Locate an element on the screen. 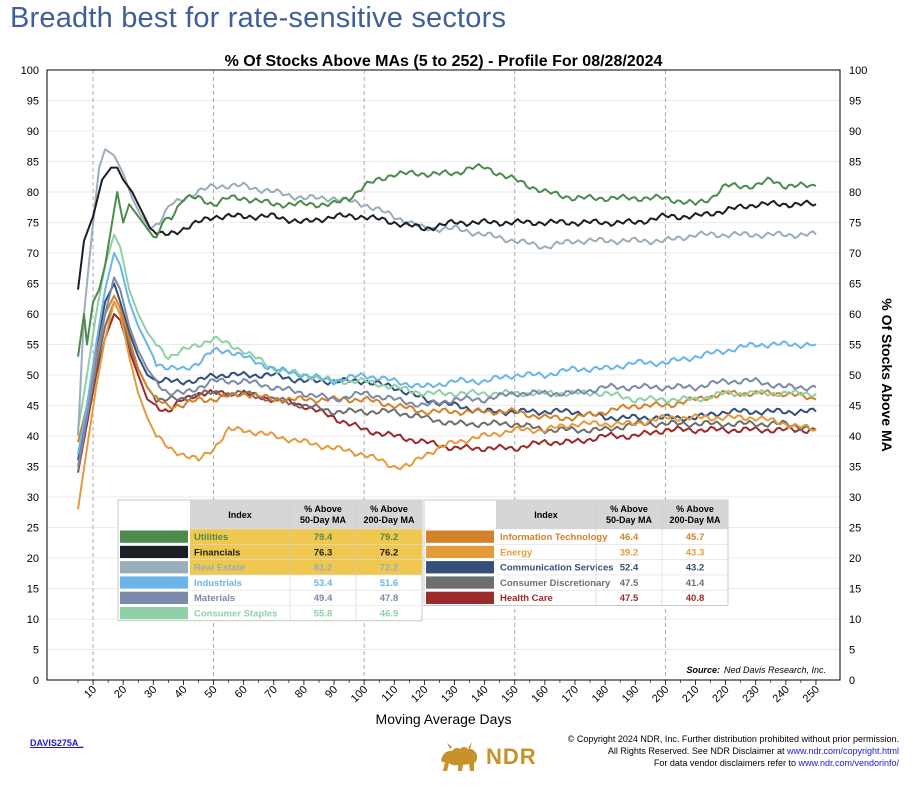 The image size is (913, 789). legend-entry-name: Materials is located at coordinates (214, 598).